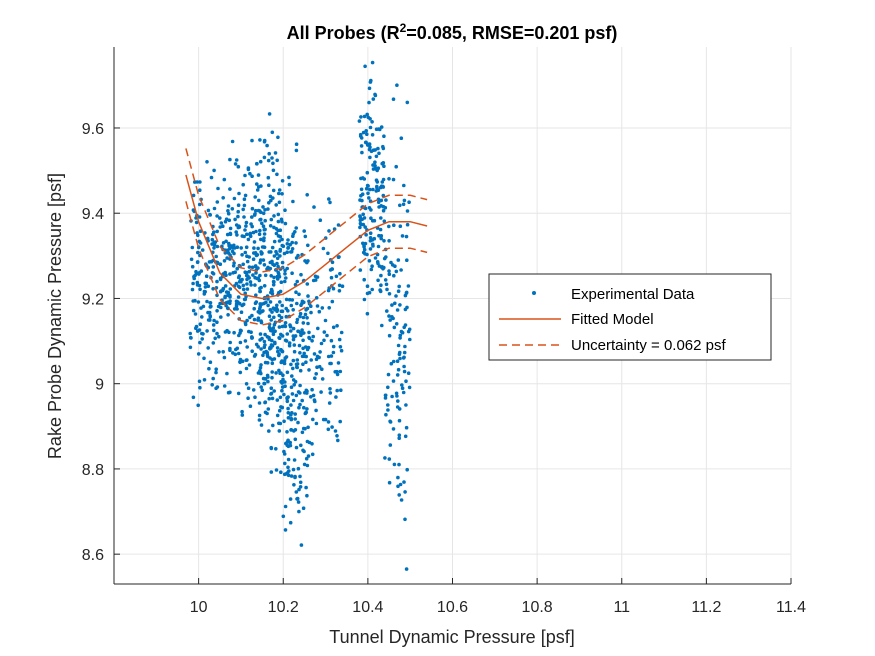  I want to click on x-tick-label: 11, so click(621, 607).